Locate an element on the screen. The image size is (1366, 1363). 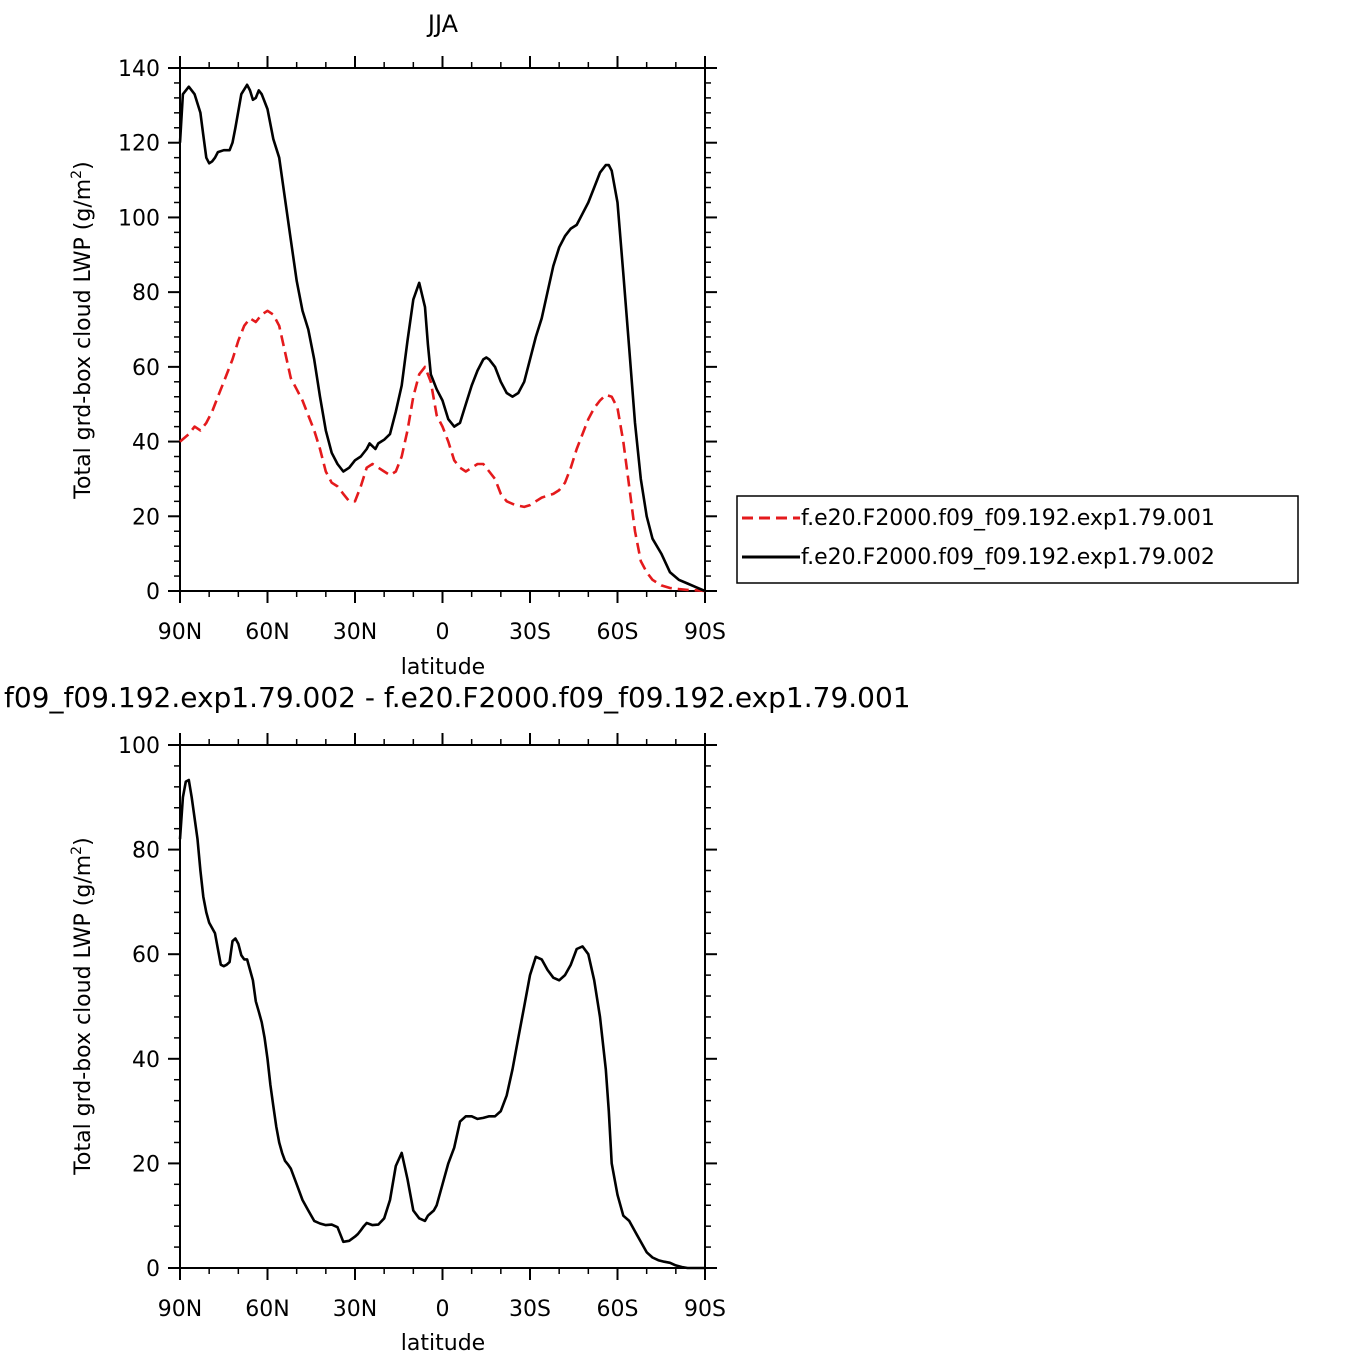
top-y-tick-label: 80 is located at coordinates (146, 293).